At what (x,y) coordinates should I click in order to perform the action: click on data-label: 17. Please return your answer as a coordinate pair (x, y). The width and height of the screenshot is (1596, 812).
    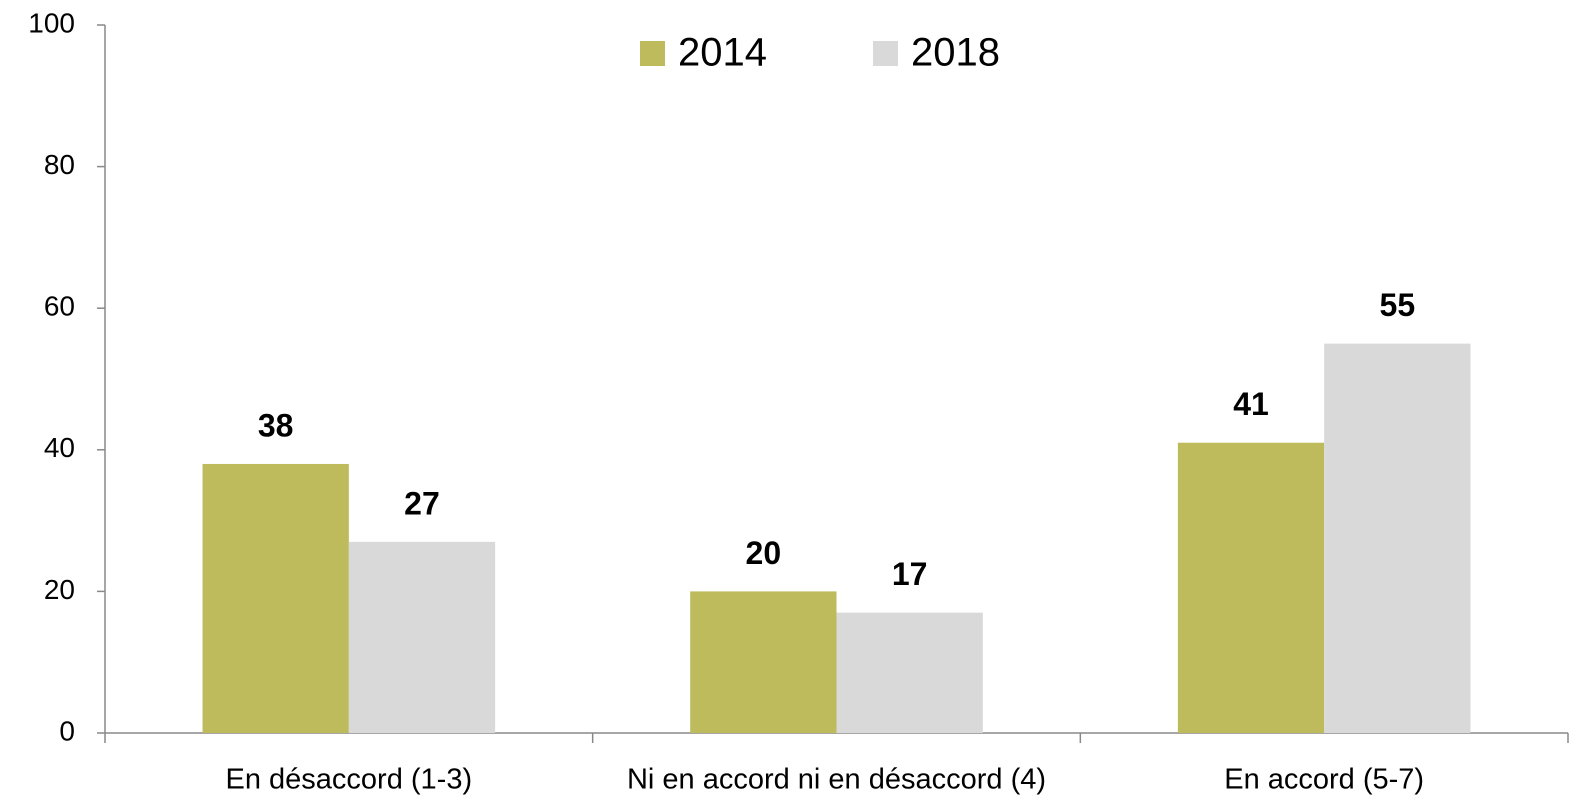
    Looking at the image, I should click on (910, 574).